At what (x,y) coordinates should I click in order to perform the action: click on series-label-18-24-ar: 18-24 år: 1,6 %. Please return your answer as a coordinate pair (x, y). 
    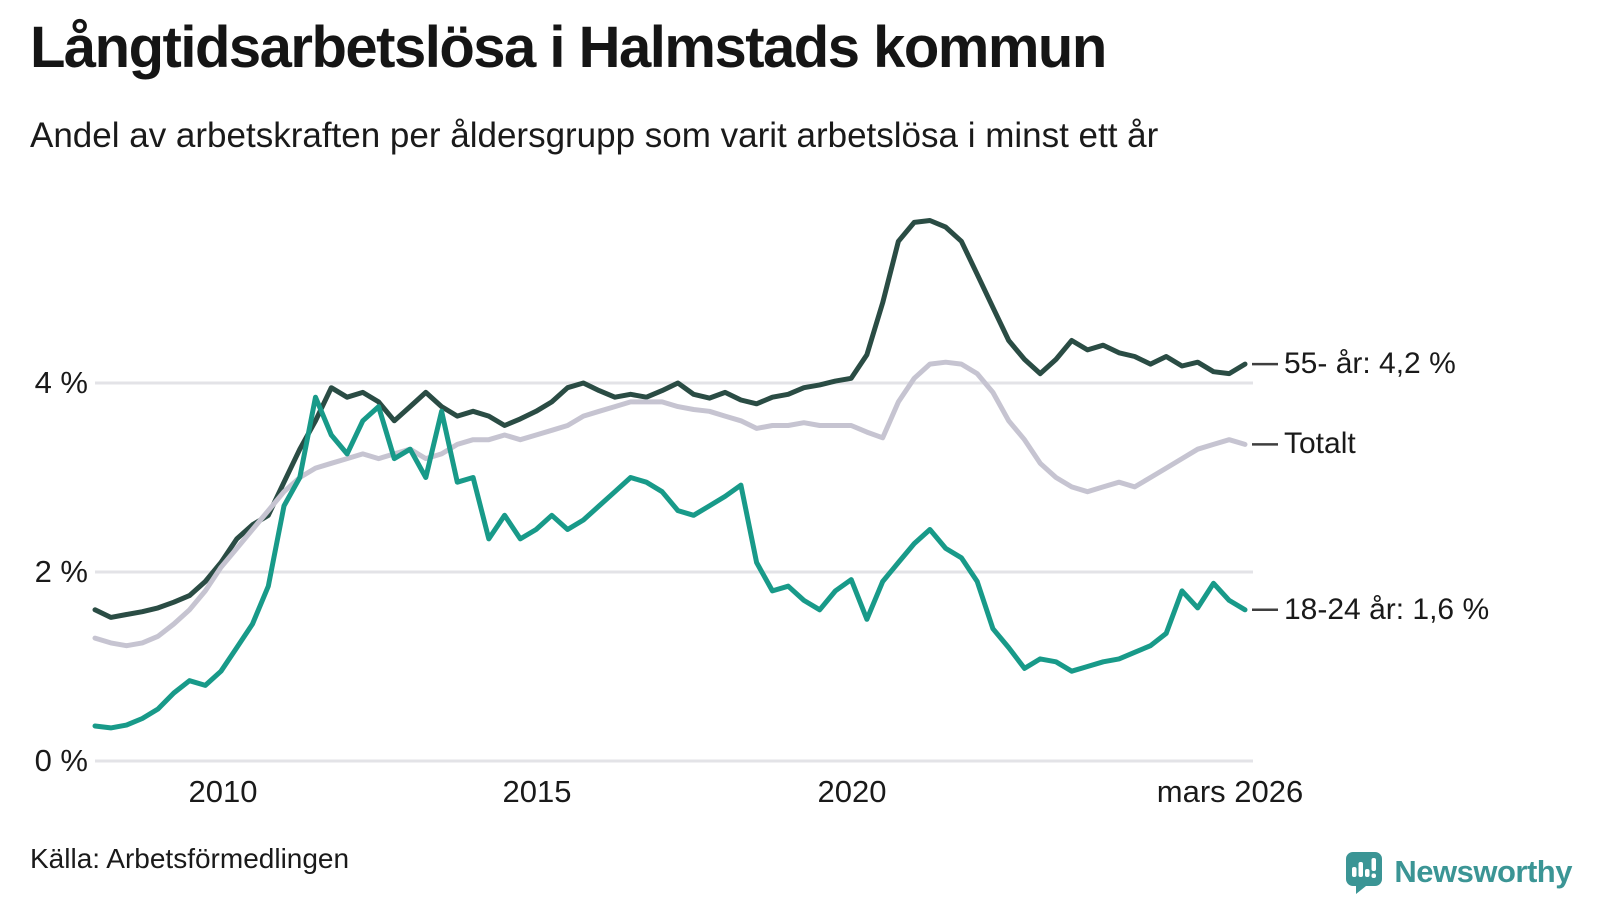
    Looking at the image, I should click on (1387, 609).